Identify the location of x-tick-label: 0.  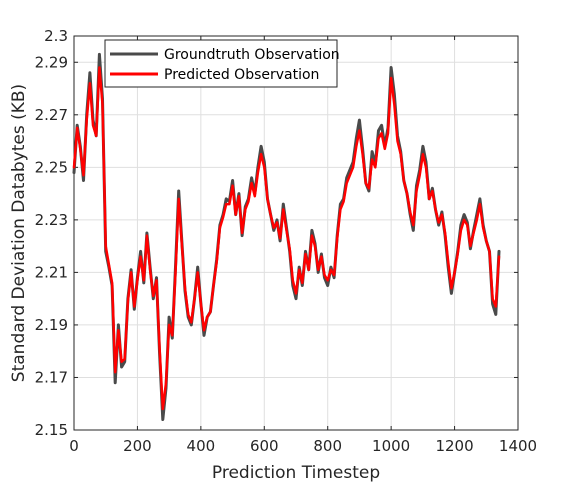
(74, 446).